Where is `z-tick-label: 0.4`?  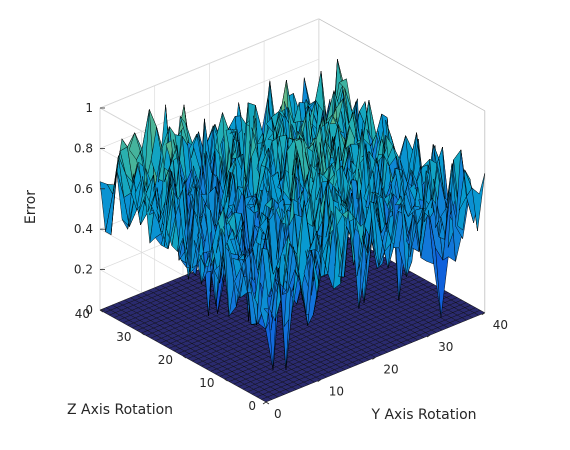
z-tick-label: 0.4 is located at coordinates (83, 229).